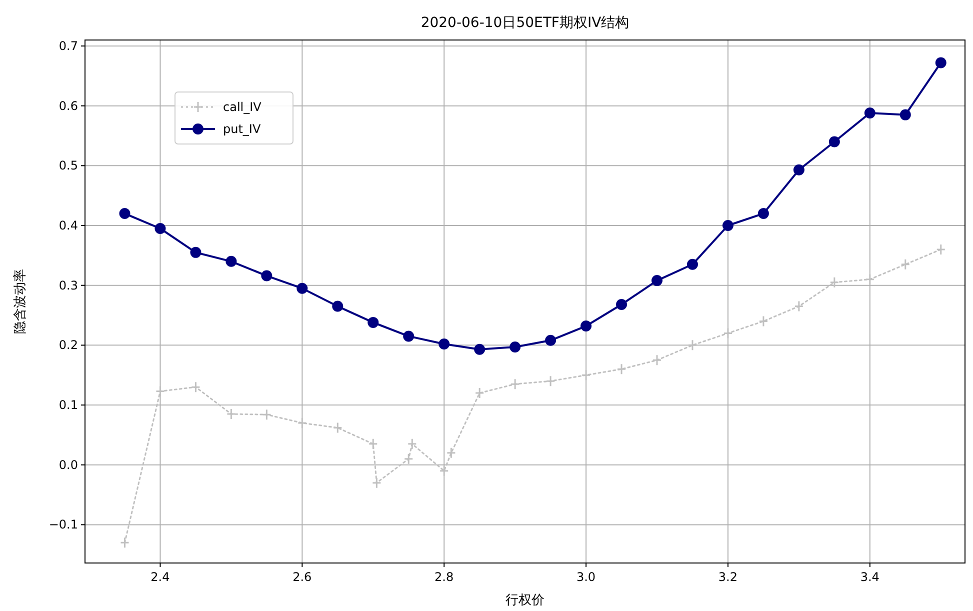  What do you see at coordinates (870, 577) in the screenshot?
I see `x-tick-label: 3.4` at bounding box center [870, 577].